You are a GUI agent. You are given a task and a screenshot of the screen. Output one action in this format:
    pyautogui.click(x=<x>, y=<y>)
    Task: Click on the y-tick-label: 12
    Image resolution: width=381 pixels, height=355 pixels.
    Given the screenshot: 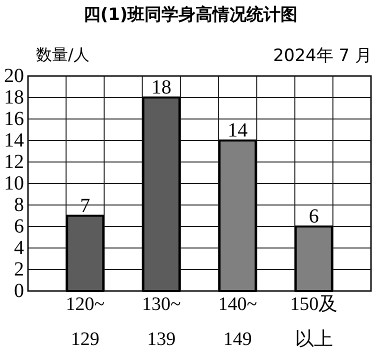 What is the action you would take?
    pyautogui.click(x=14, y=162)
    